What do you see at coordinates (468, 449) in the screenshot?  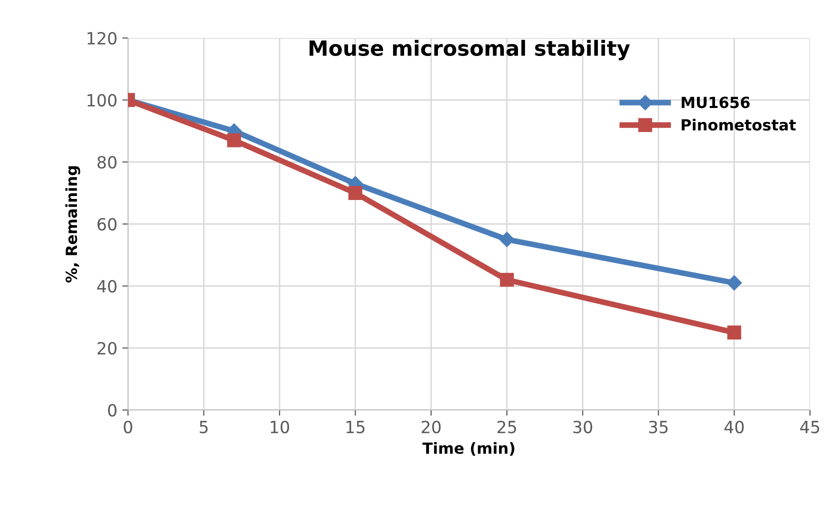 I see `x-axis-title: Time (min)` at bounding box center [468, 449].